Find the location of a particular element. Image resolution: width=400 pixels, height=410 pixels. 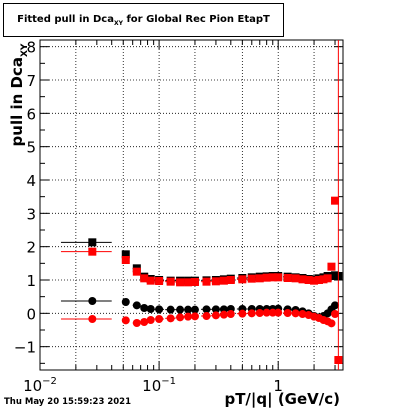

x-tick-label-exponent: −2 is located at coordinates (49, 381).